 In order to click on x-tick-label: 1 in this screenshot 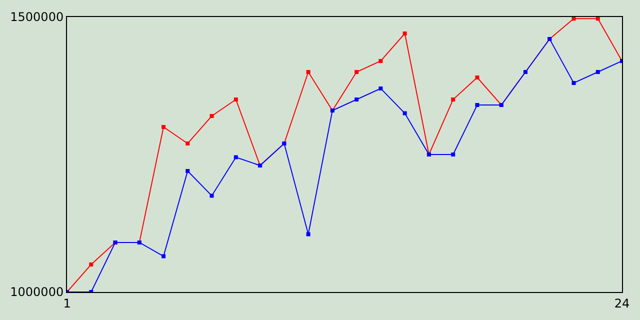, I will do `click(67, 303)`.